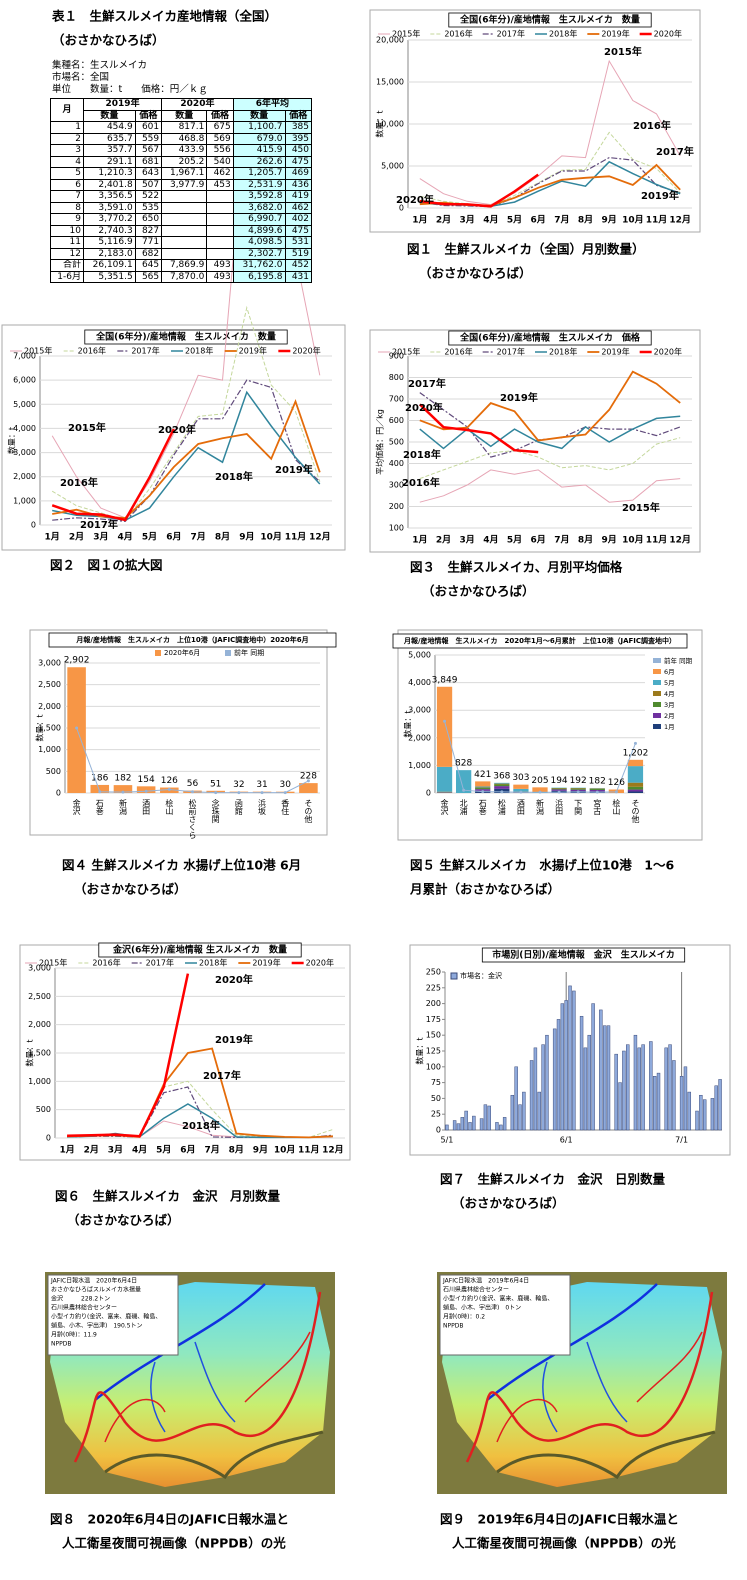 This screenshot has width=747, height=1580. I want to click on y-tick-label: 300, so click(396, 485).